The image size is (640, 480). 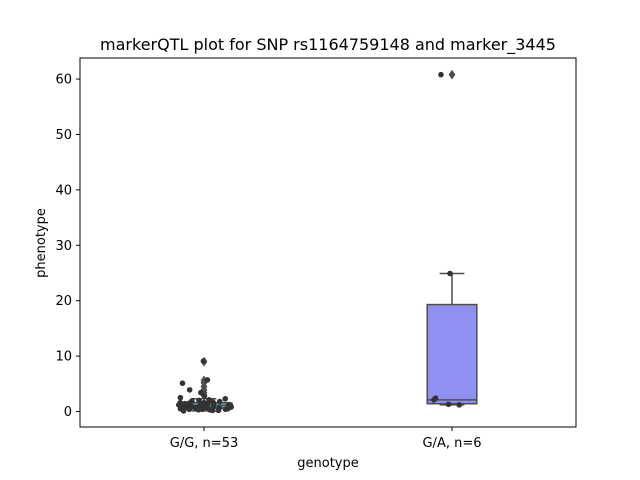 What do you see at coordinates (326, 439) in the screenshot?
I see `x-axis: G/G, n=53 G/A, n=6` at bounding box center [326, 439].